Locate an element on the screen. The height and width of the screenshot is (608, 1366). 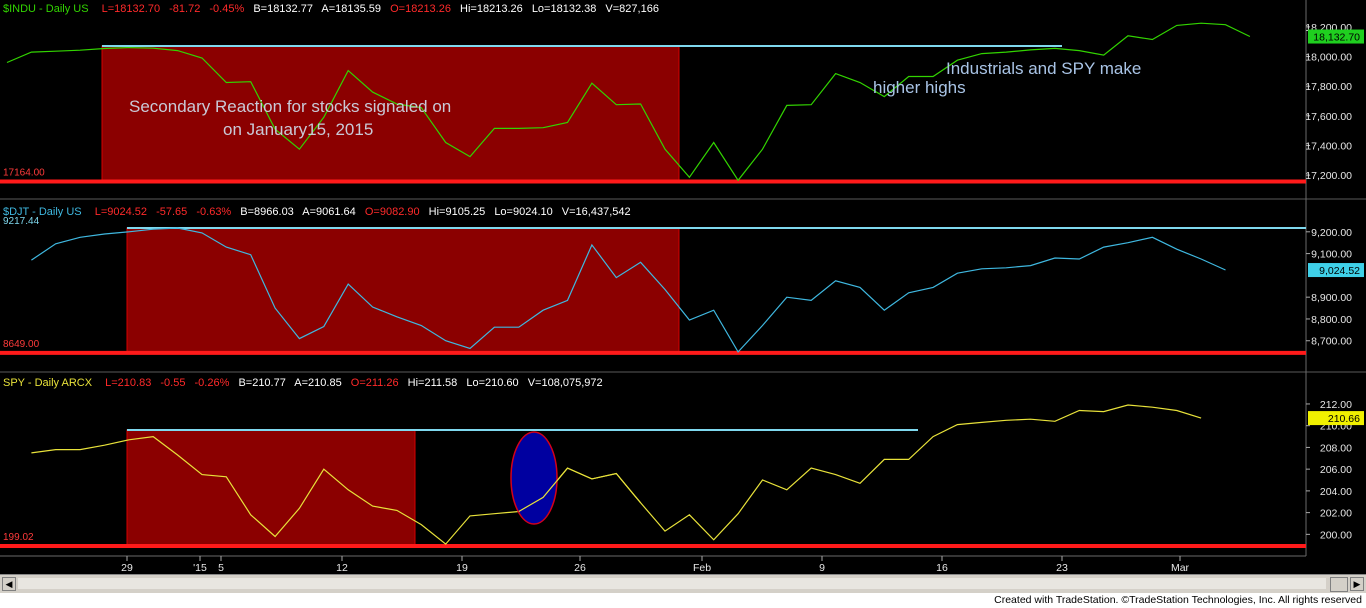
djt-reaction-region is located at coordinates (403, 290).